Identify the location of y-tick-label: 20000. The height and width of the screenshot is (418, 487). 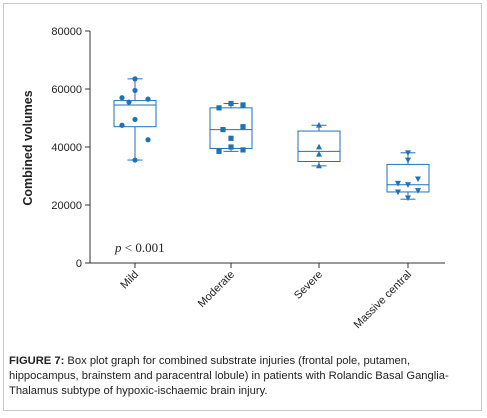
(66, 206).